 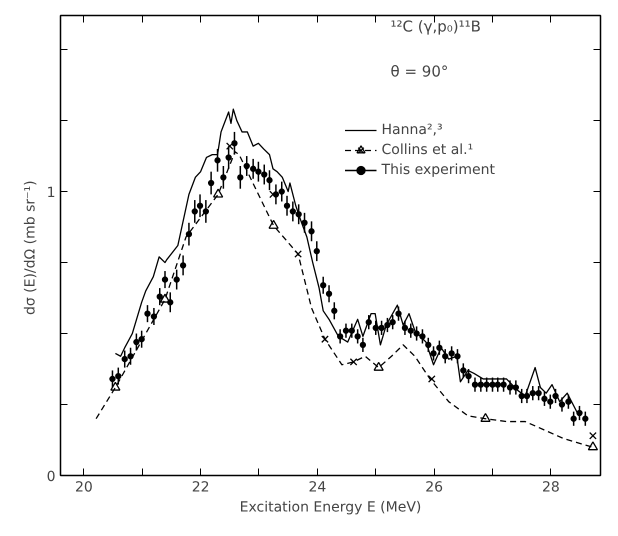 I want to click on x-tick-label: 28, so click(x=551, y=488).